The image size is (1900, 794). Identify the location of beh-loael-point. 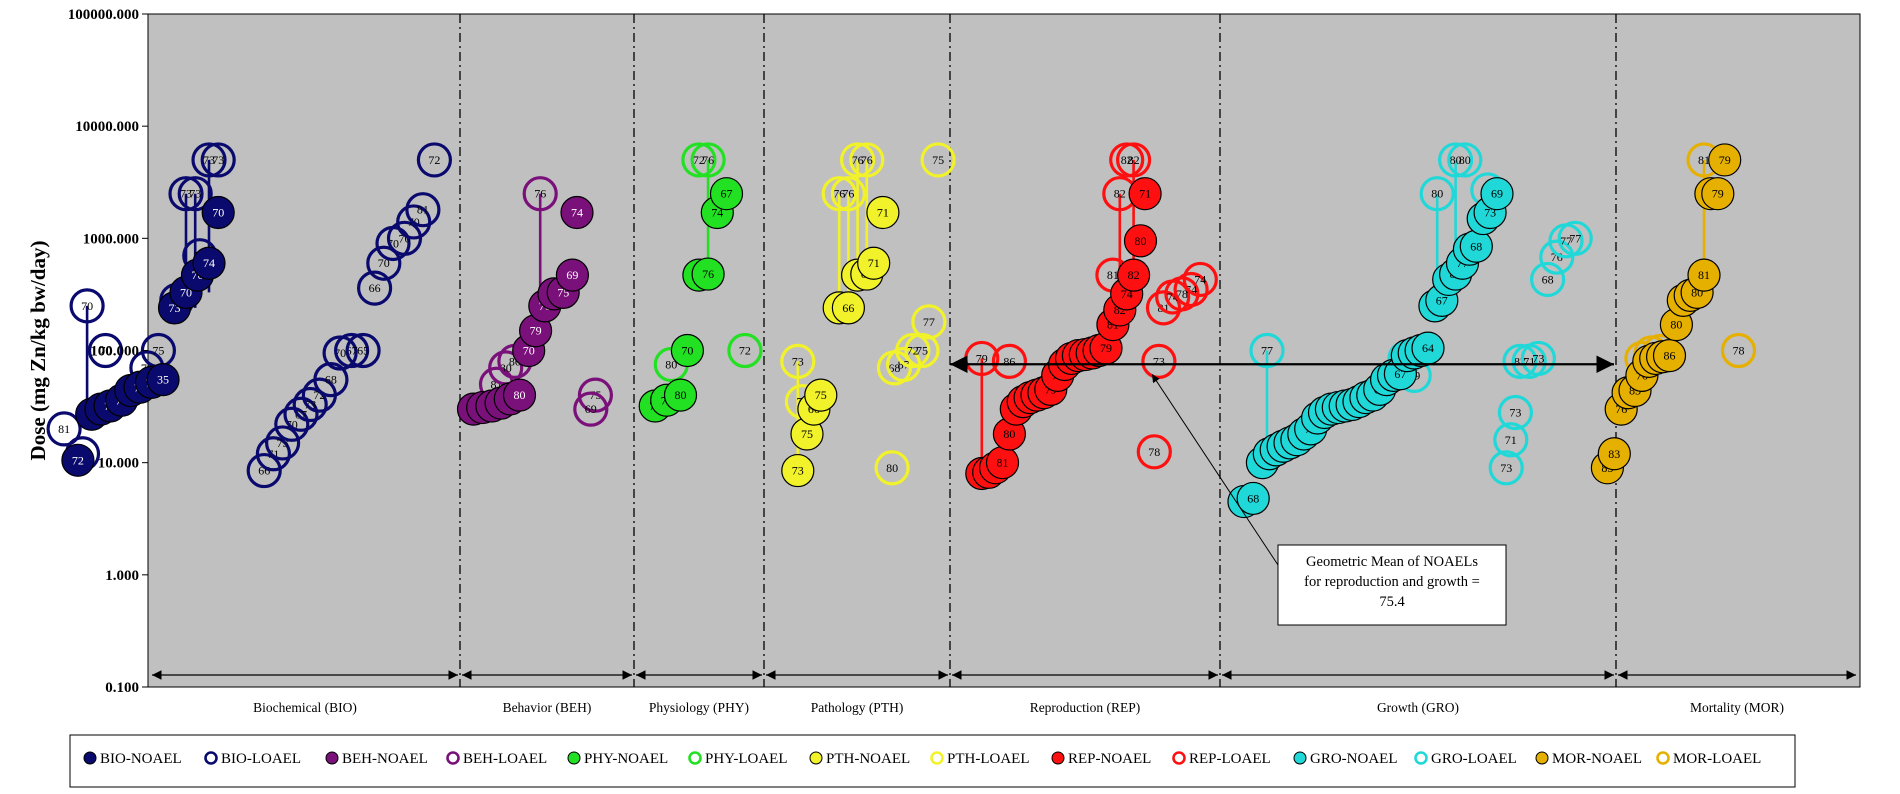
(540, 194).